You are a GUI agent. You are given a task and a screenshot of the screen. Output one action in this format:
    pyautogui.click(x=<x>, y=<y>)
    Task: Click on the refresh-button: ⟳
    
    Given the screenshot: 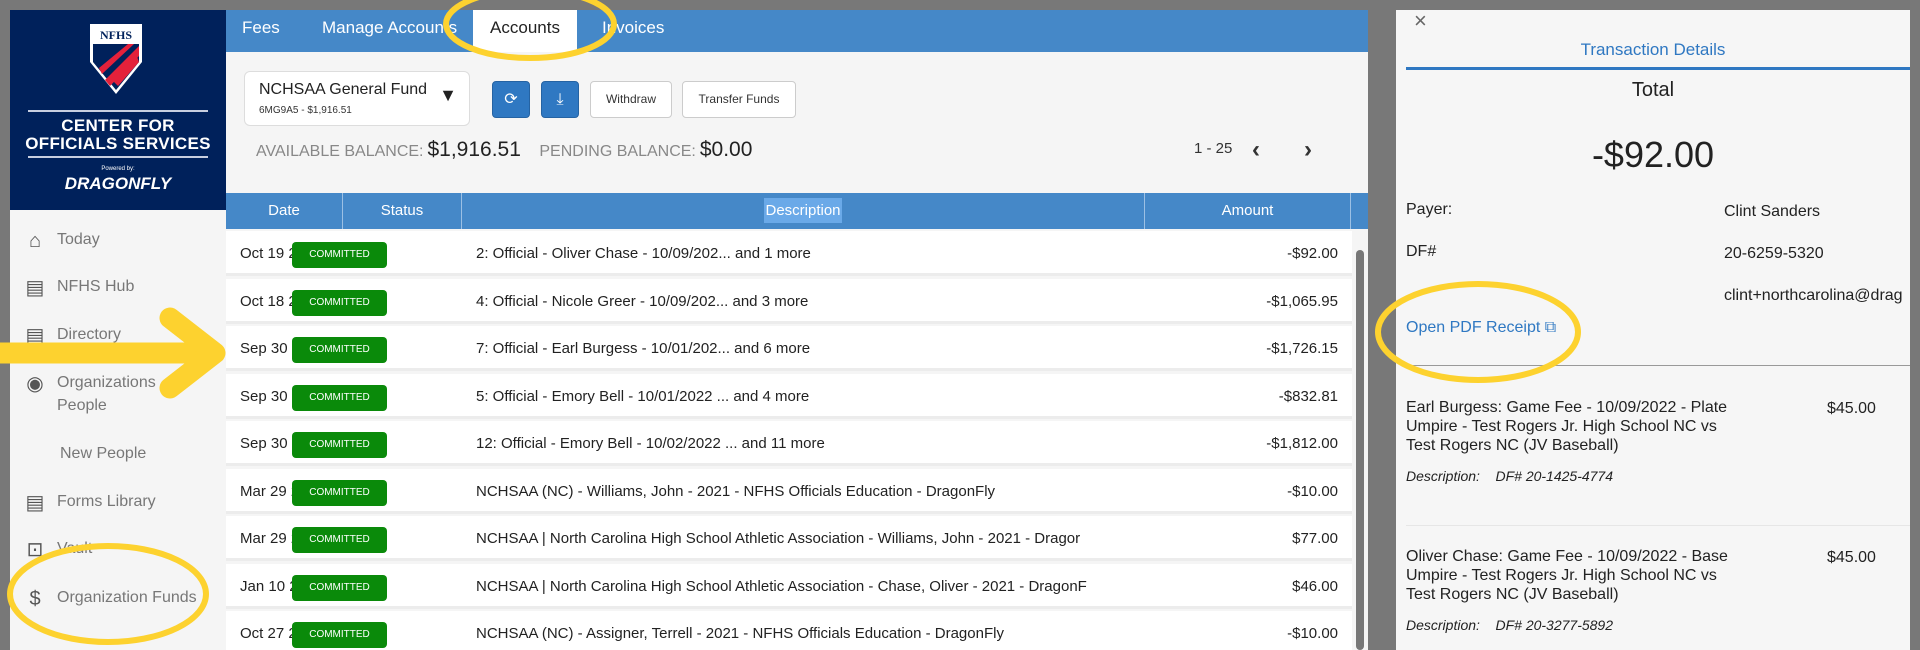 What is the action you would take?
    pyautogui.click(x=511, y=99)
    